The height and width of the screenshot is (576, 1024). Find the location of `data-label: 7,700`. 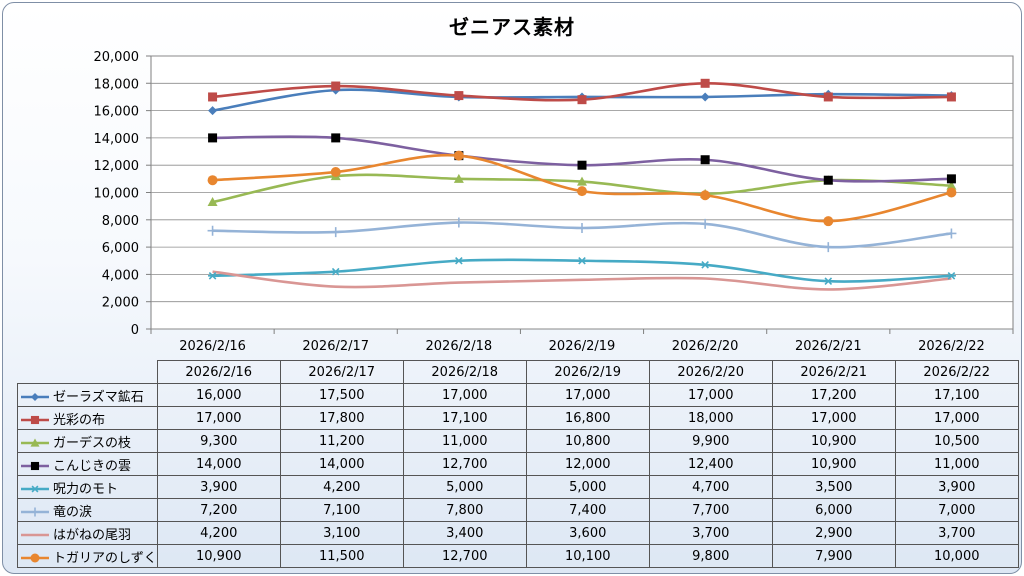

data-label: 7,700 is located at coordinates (710, 510).